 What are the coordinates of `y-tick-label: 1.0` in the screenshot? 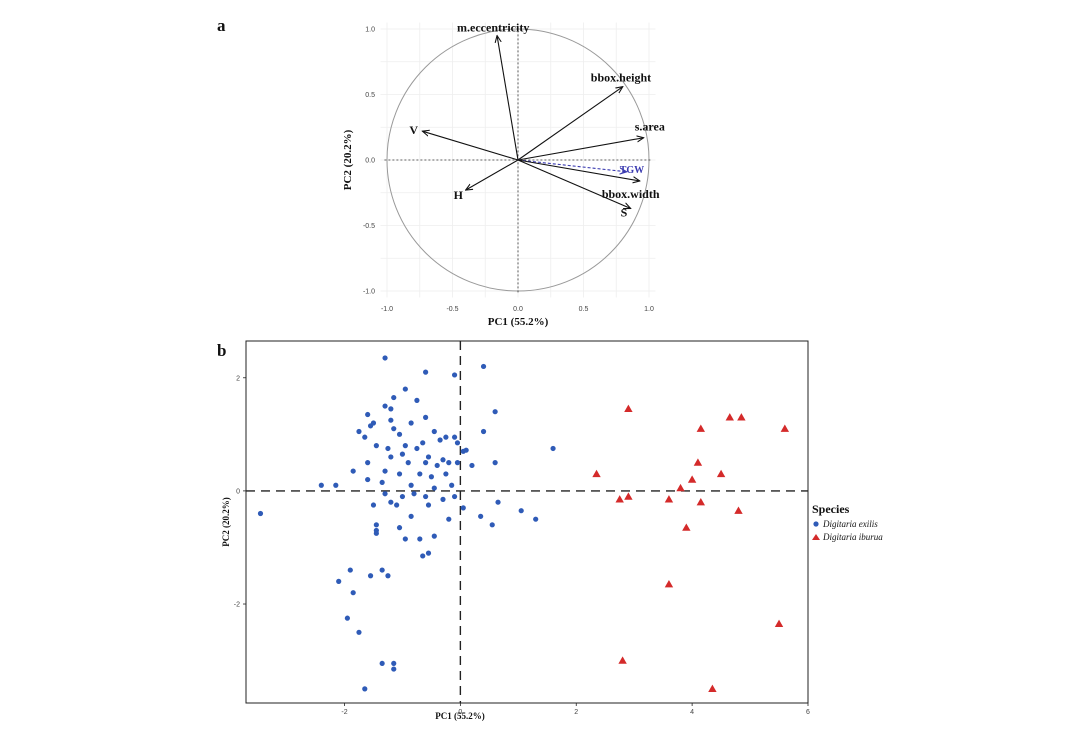 It's located at (370, 30).